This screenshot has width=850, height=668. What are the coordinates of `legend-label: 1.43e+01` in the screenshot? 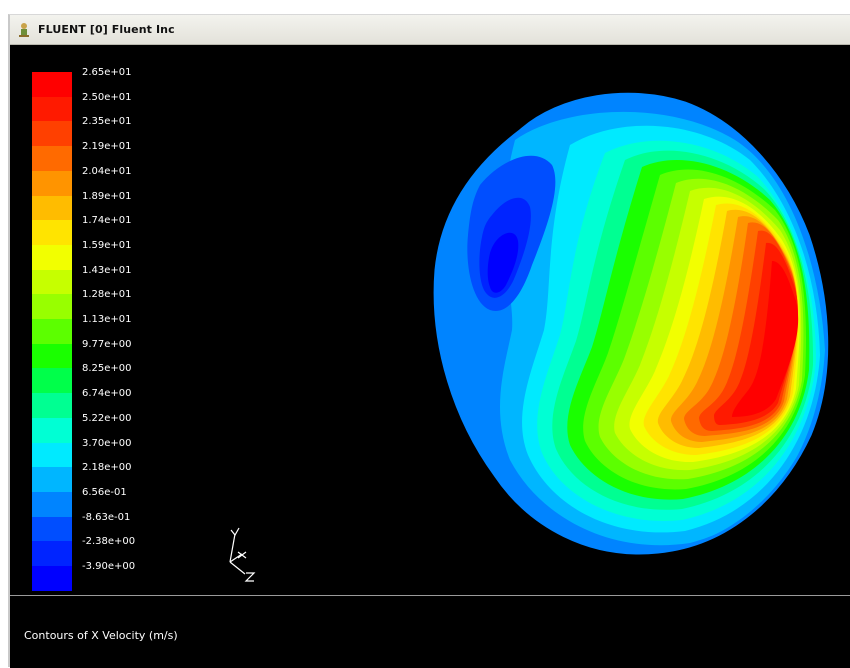 It's located at (107, 270).